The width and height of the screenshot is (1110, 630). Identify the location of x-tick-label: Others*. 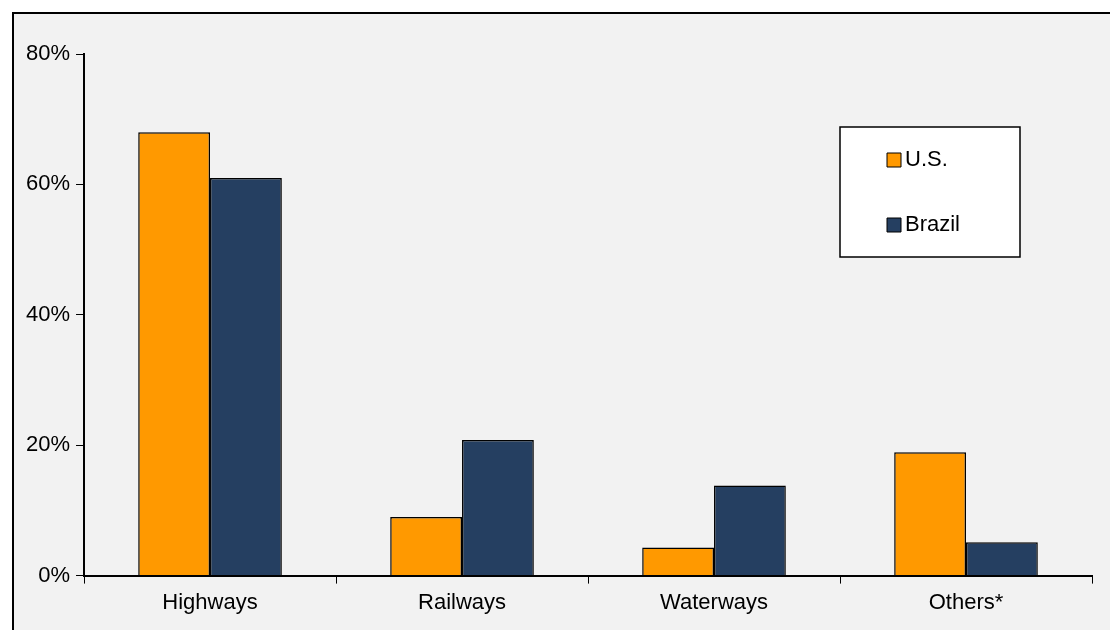
(966, 601).